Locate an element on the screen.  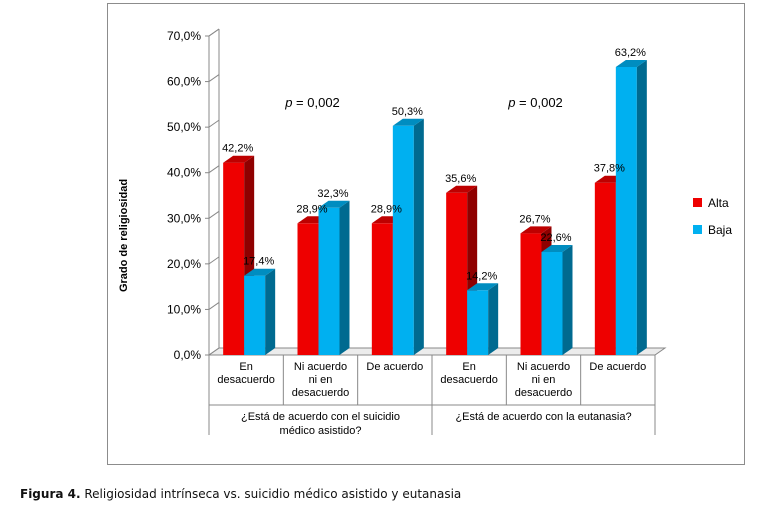
legend-swatch-baja is located at coordinates (697, 229).